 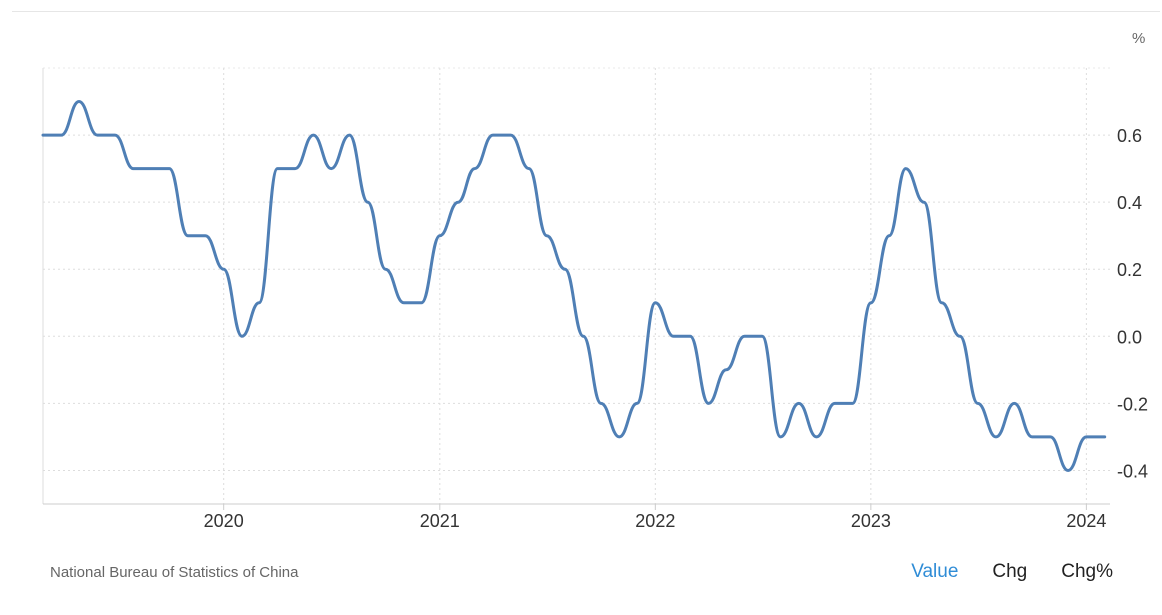 What do you see at coordinates (1138, 38) in the screenshot?
I see `unit-label: %` at bounding box center [1138, 38].